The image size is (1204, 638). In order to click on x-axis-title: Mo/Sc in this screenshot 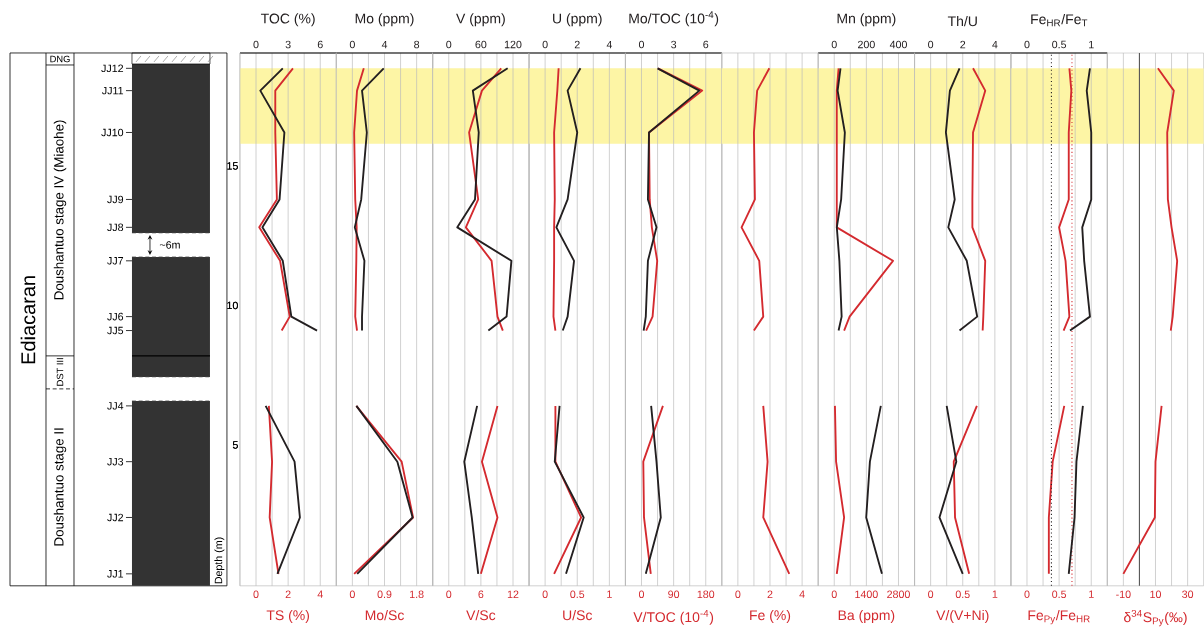, I will do `click(384, 615)`.